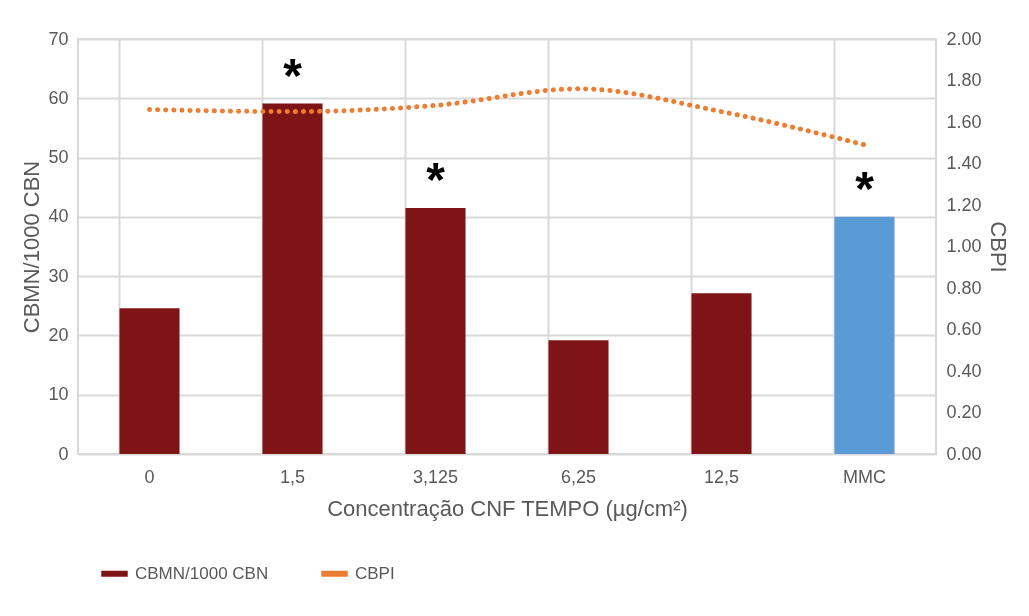  I want to click on y2-tick-label: 0.20, so click(964, 412).